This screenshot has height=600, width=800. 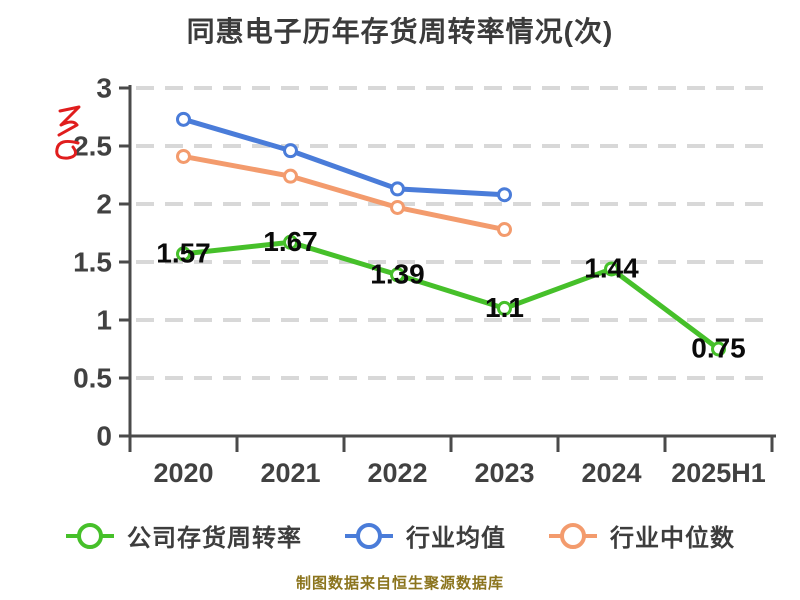 I want to click on legend-item-industry-mean: 行业均值, so click(x=425, y=535).